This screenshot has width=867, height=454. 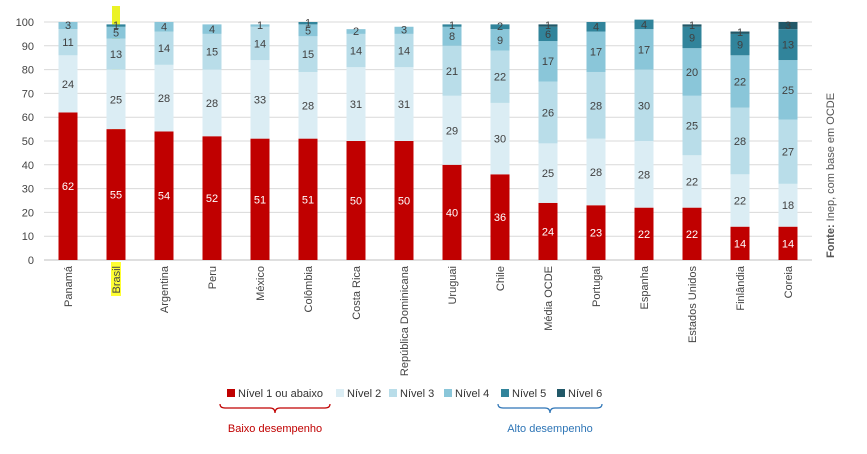 What do you see at coordinates (28, 118) in the screenshot?
I see `y-tick-label: 60` at bounding box center [28, 118].